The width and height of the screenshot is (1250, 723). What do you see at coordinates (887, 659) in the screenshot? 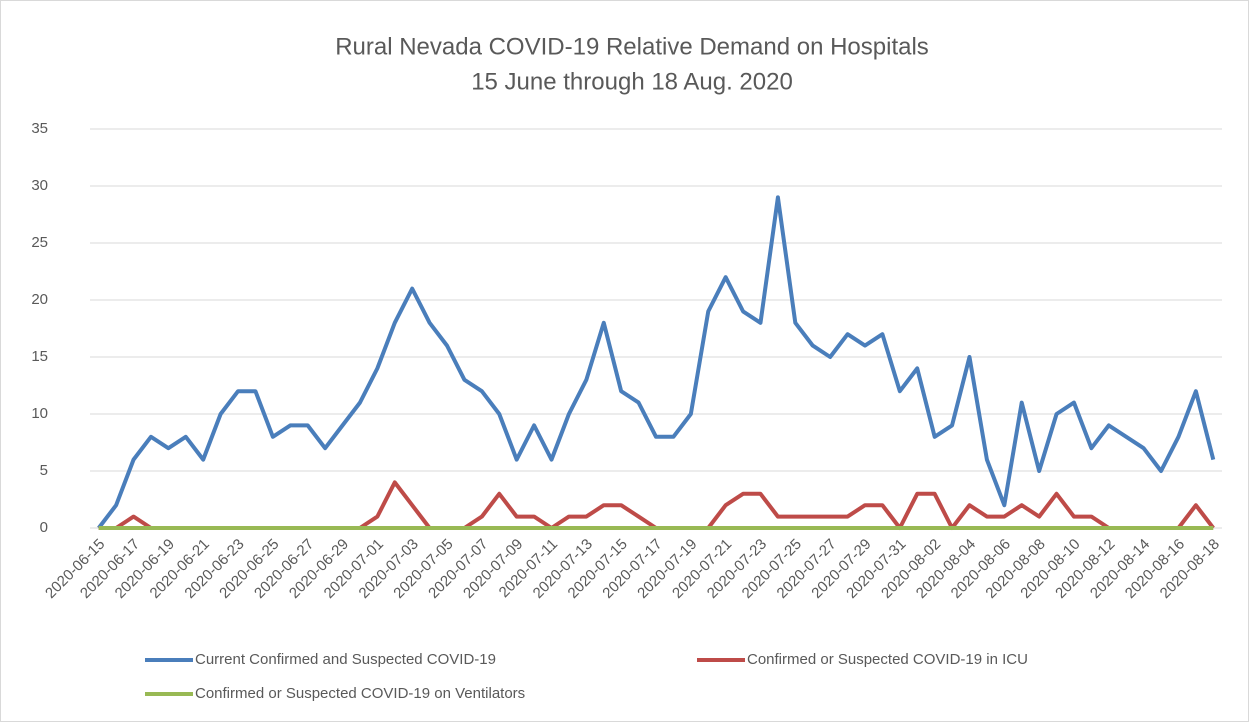
I see `legend-label: Confirmed or Suspected COVID-19 in ICU` at bounding box center [887, 659].